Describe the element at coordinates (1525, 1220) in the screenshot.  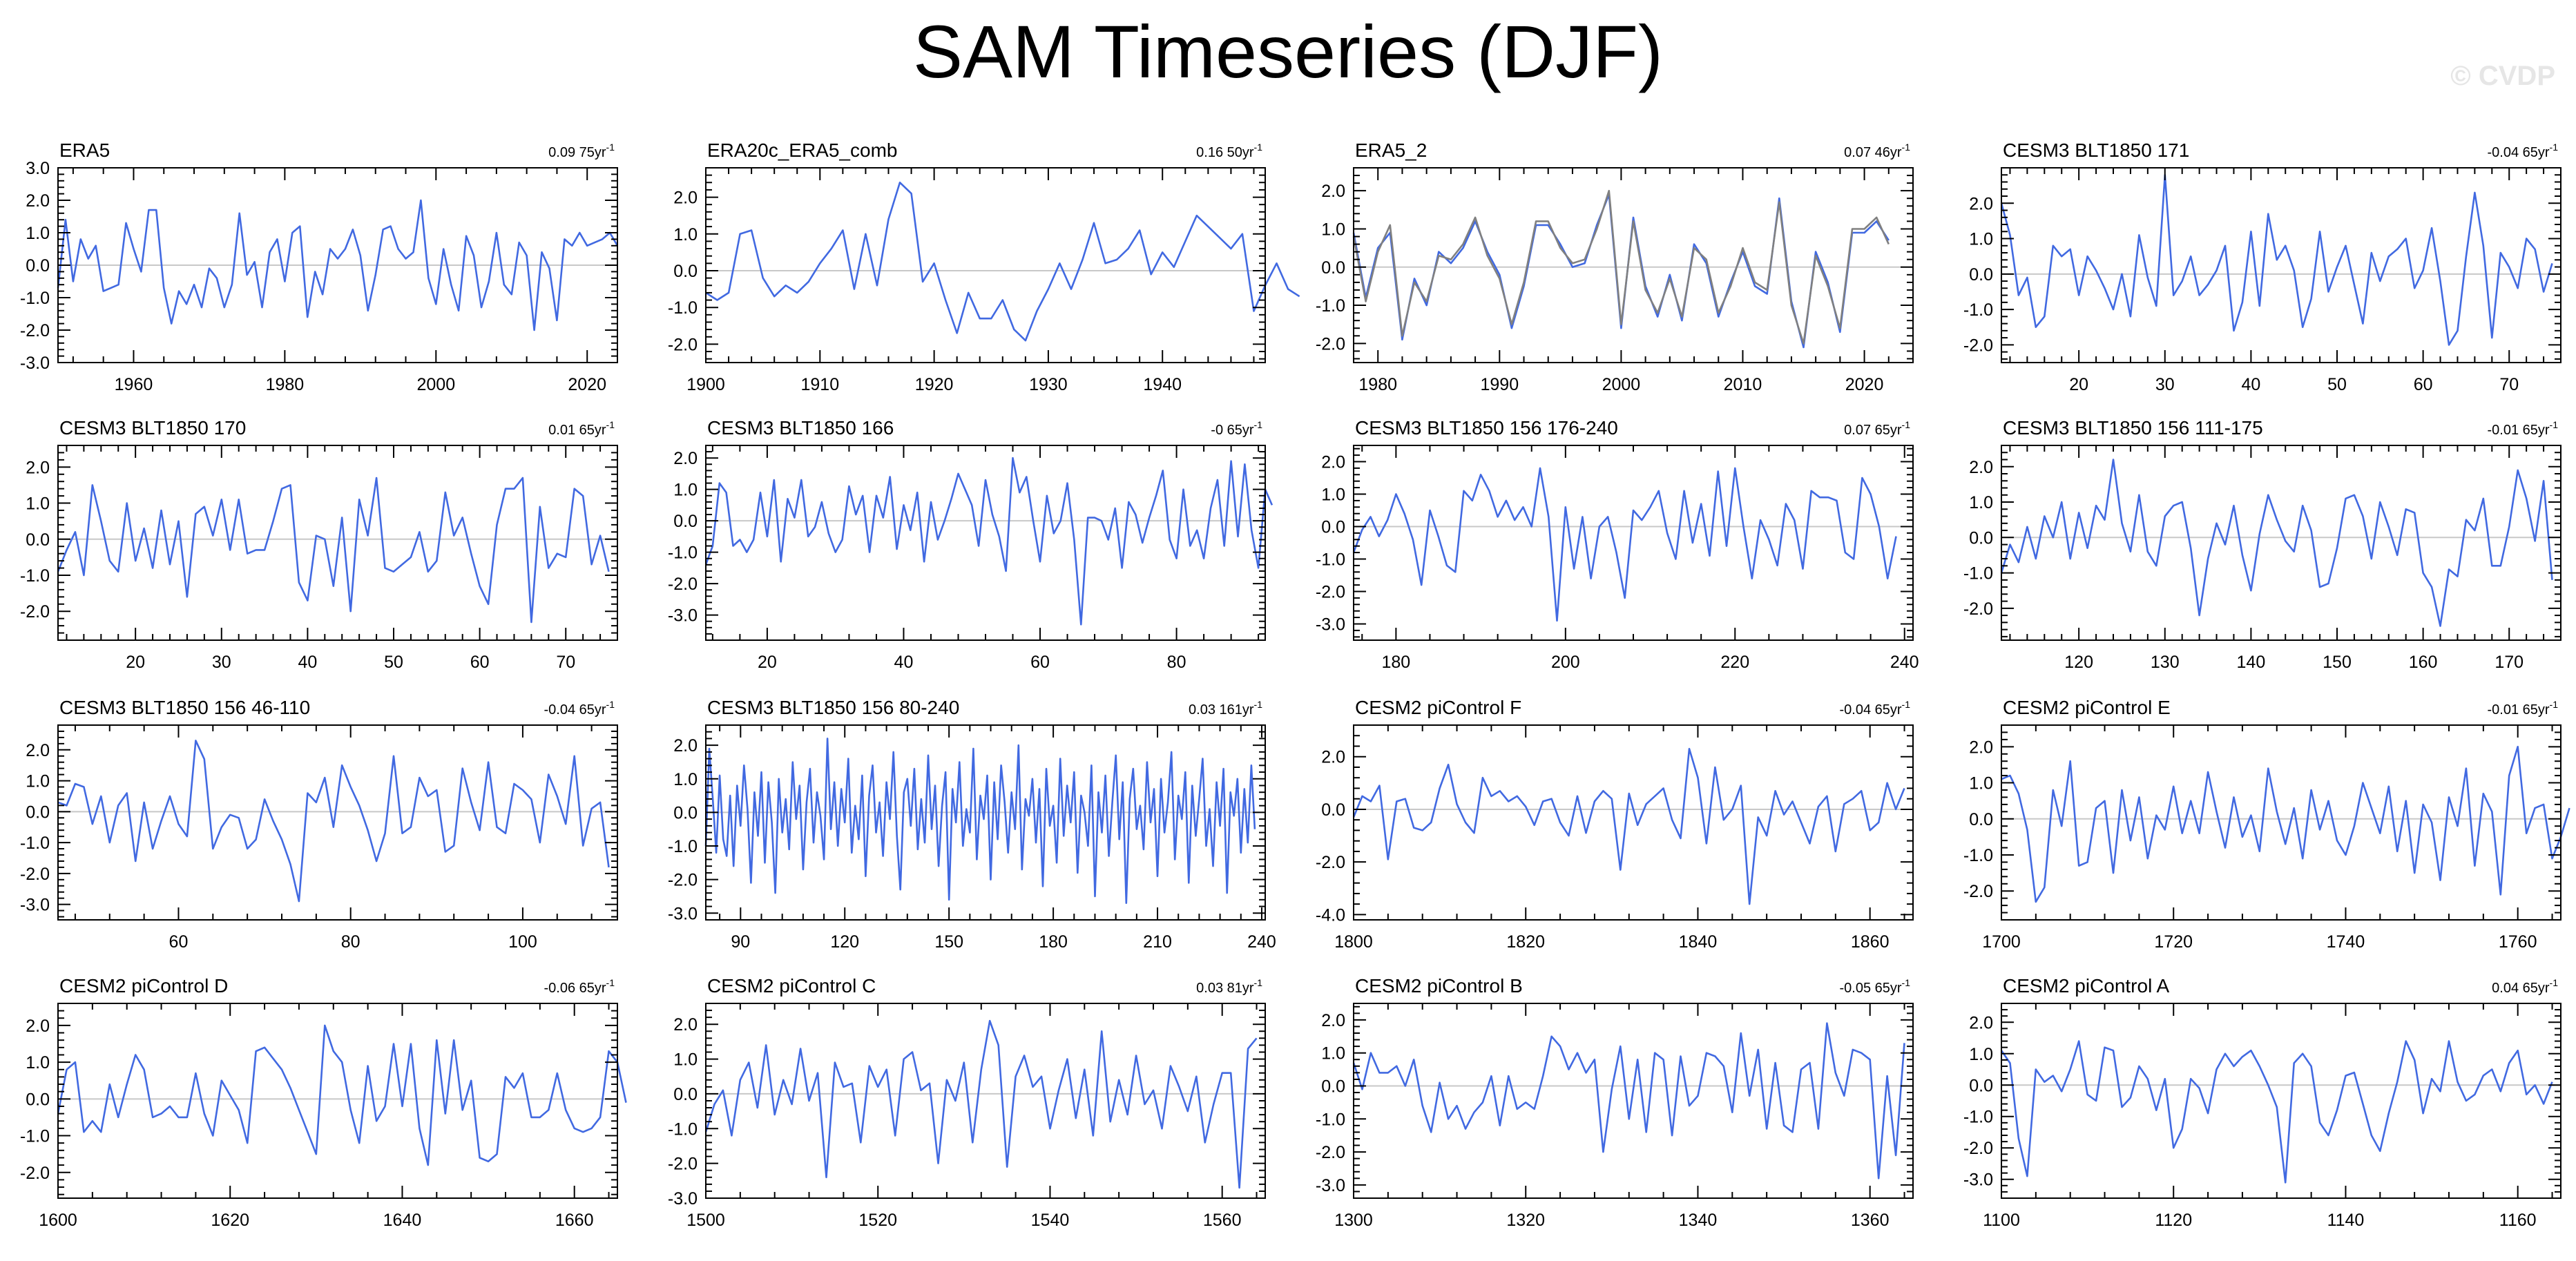
I see `x-tick-label: 1320` at that location.